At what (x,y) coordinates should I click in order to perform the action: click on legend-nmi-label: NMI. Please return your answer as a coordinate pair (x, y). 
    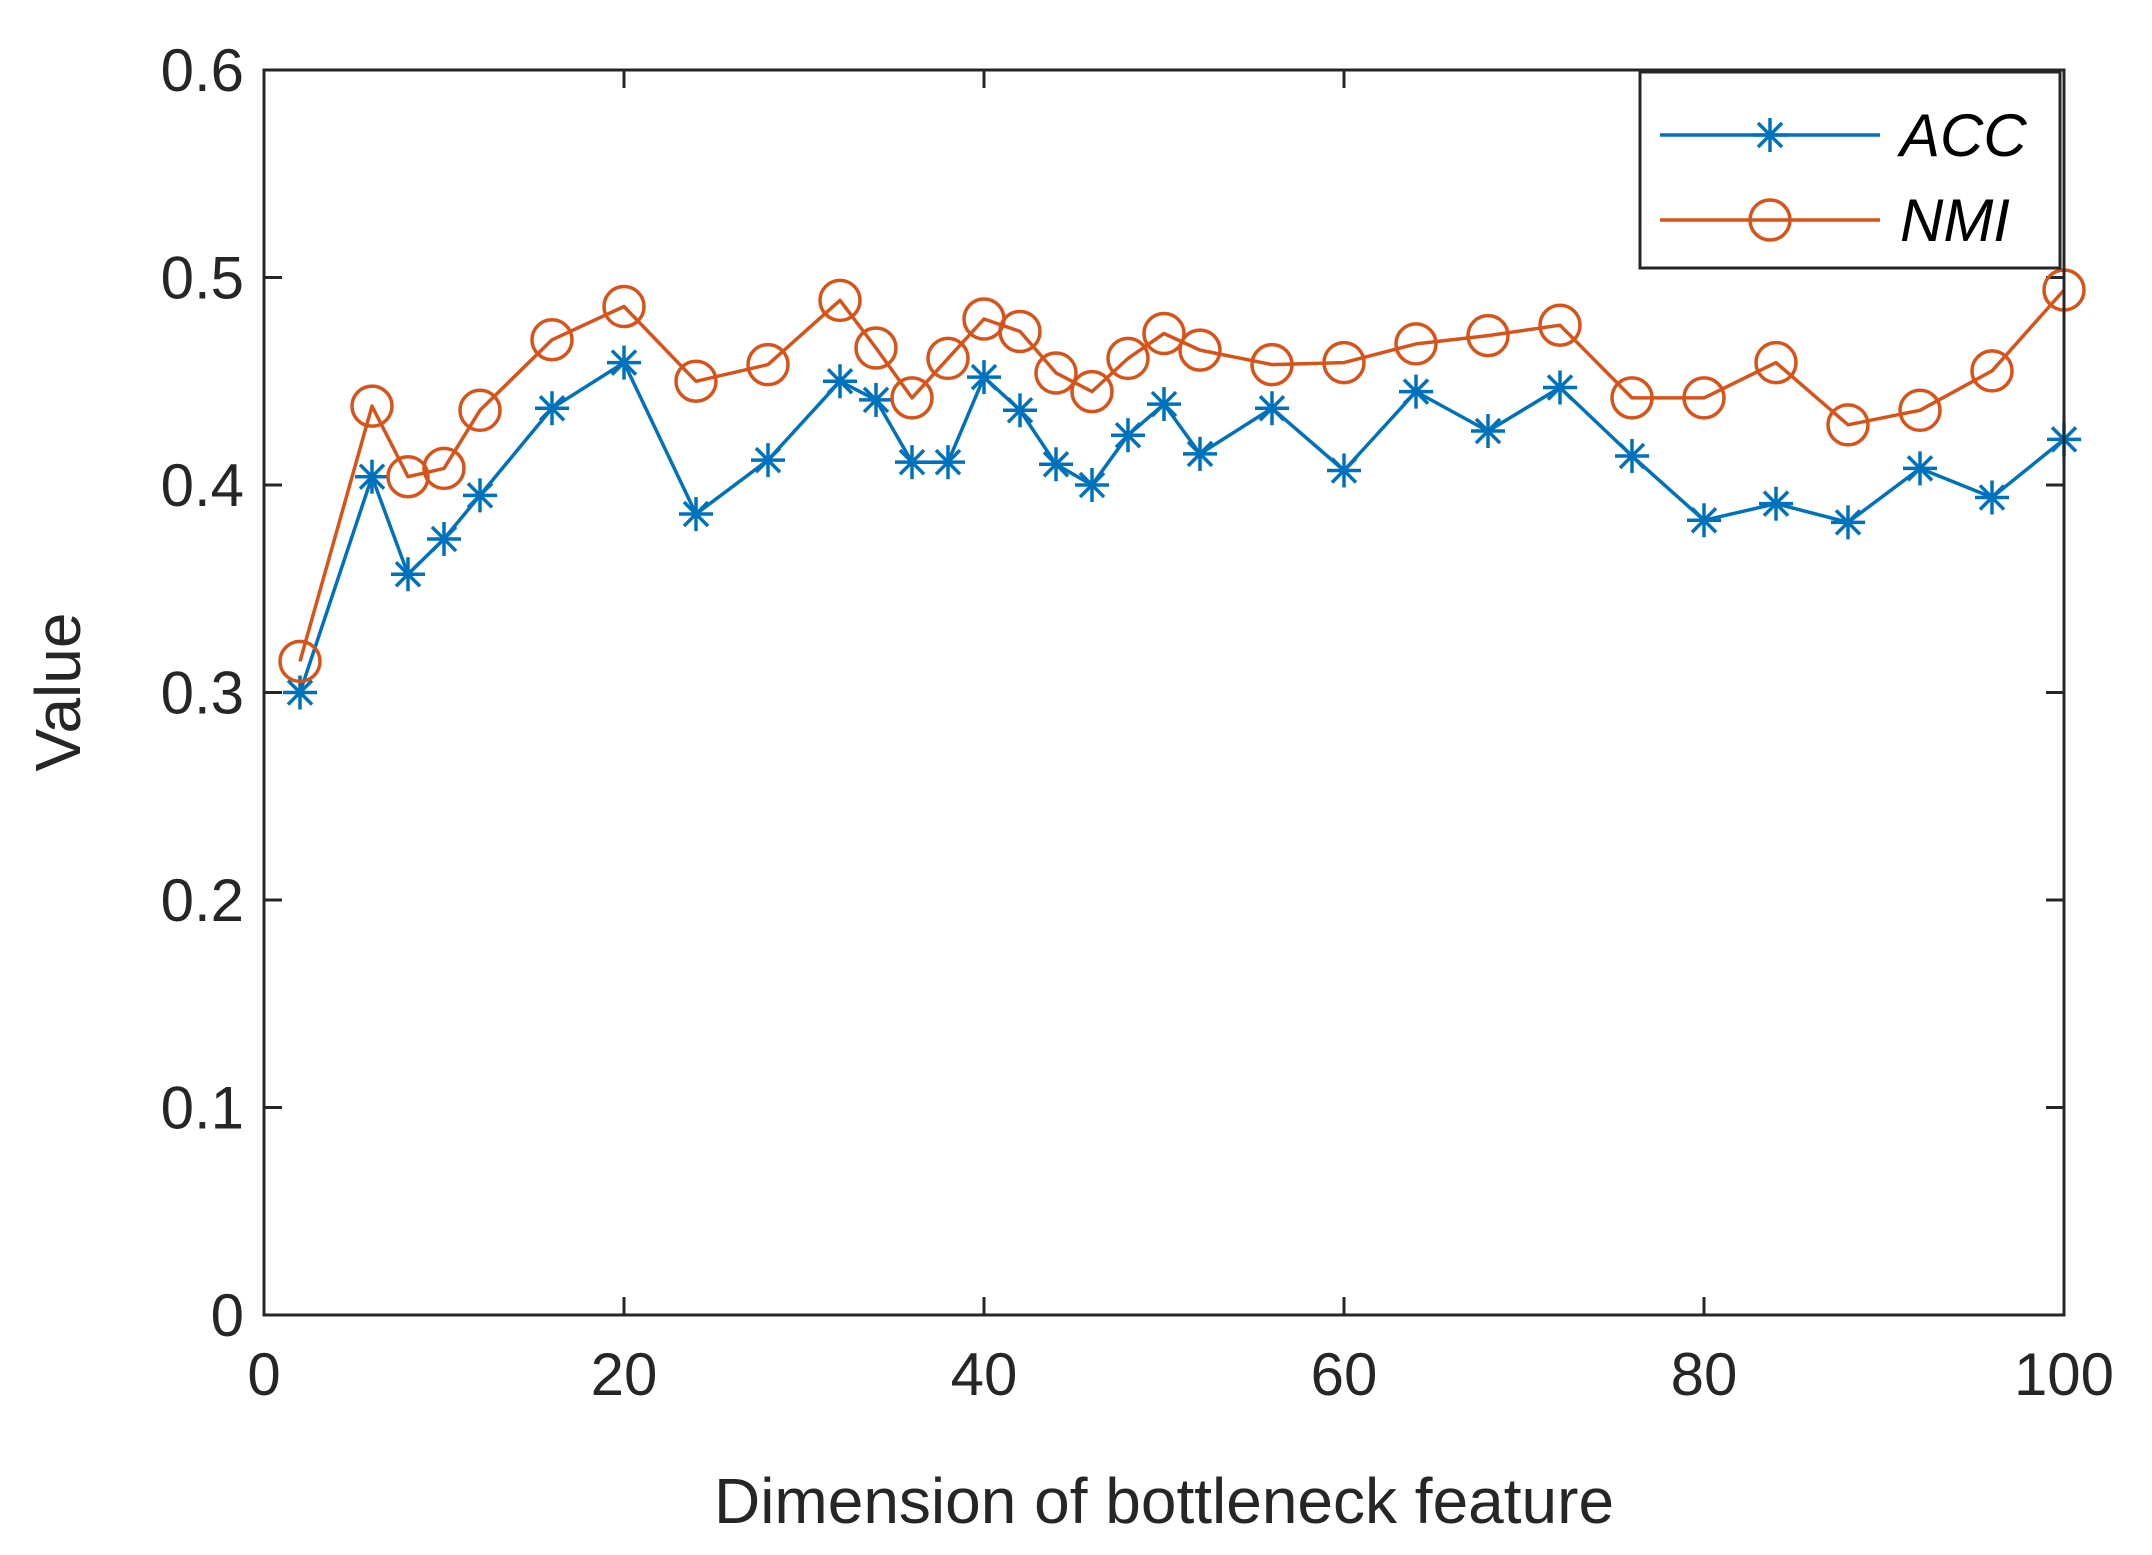
    Looking at the image, I should click on (1955, 220).